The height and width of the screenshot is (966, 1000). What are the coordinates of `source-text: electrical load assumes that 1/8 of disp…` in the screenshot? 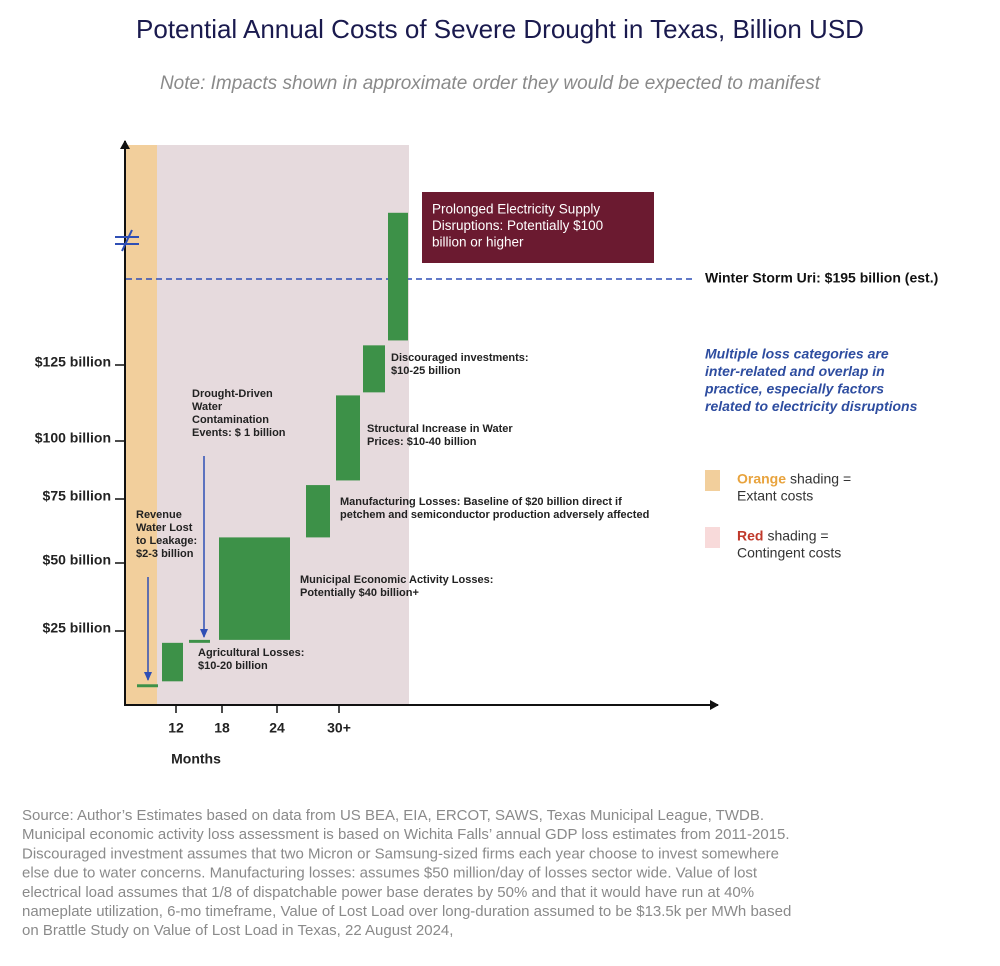 It's located at (388, 892).